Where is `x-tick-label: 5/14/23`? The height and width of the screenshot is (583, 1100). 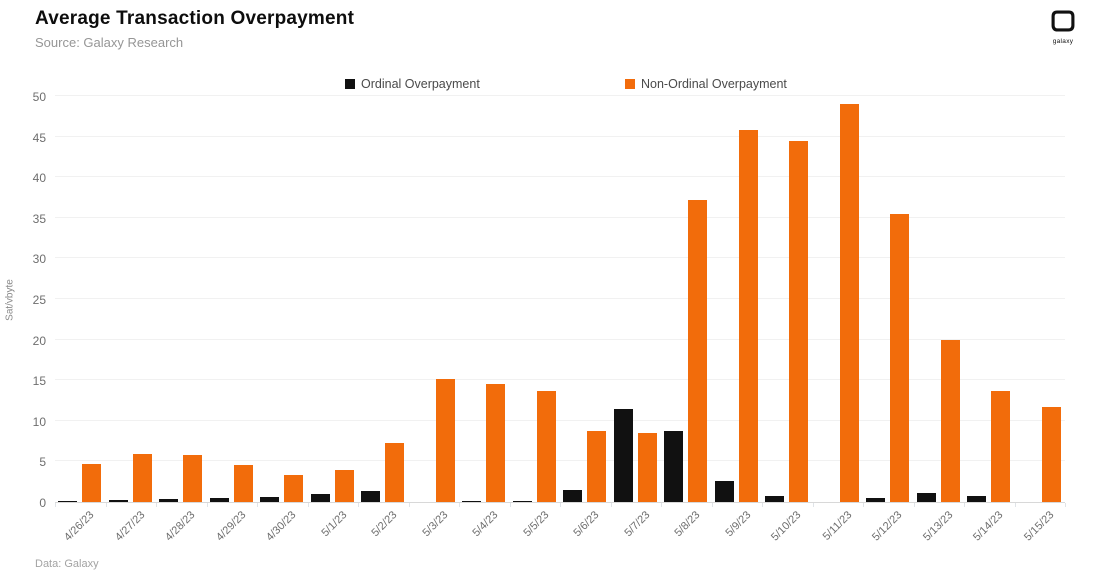 x-tick-label: 5/14/23 is located at coordinates (988, 526).